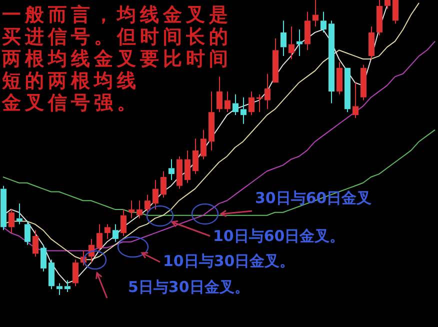  Describe the element at coordinates (71, 103) in the screenshot. I see `annotation: 金叉信号强。` at that location.